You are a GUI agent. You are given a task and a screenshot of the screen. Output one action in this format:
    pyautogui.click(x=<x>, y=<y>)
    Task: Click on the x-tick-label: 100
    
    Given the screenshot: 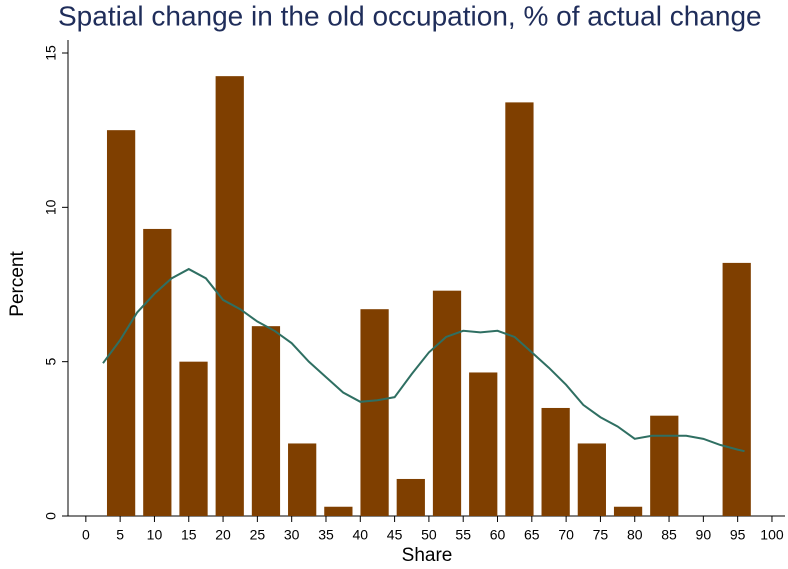 What is the action you would take?
    pyautogui.click(x=772, y=535)
    